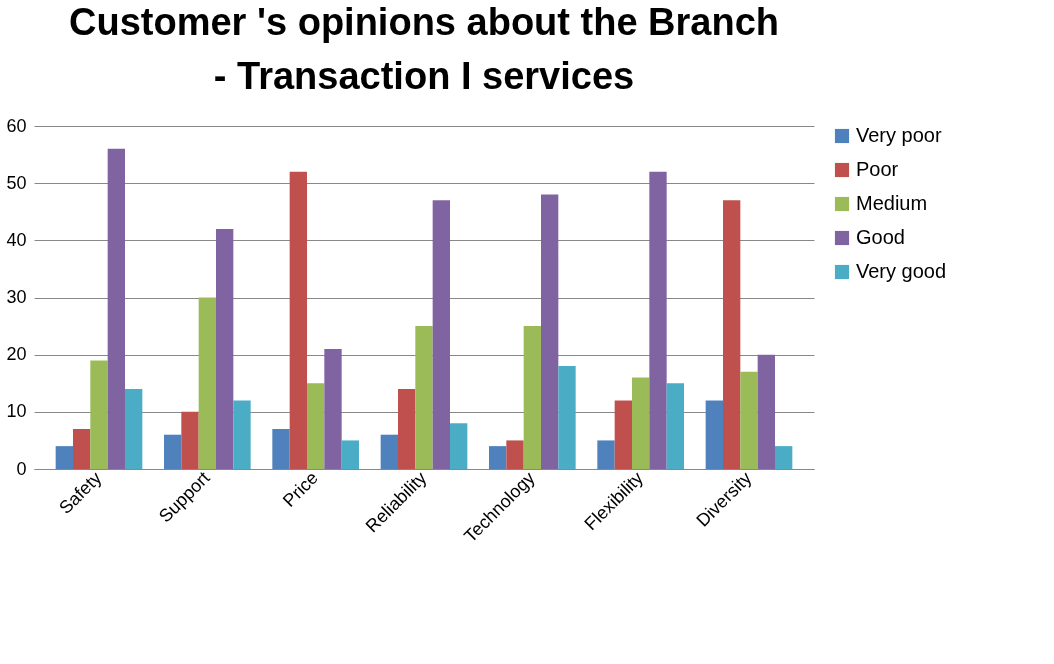 Image resolution: width=1054 pixels, height=664 pixels. What do you see at coordinates (16, 354) in the screenshot?
I see `y-tick-label: 20` at bounding box center [16, 354].